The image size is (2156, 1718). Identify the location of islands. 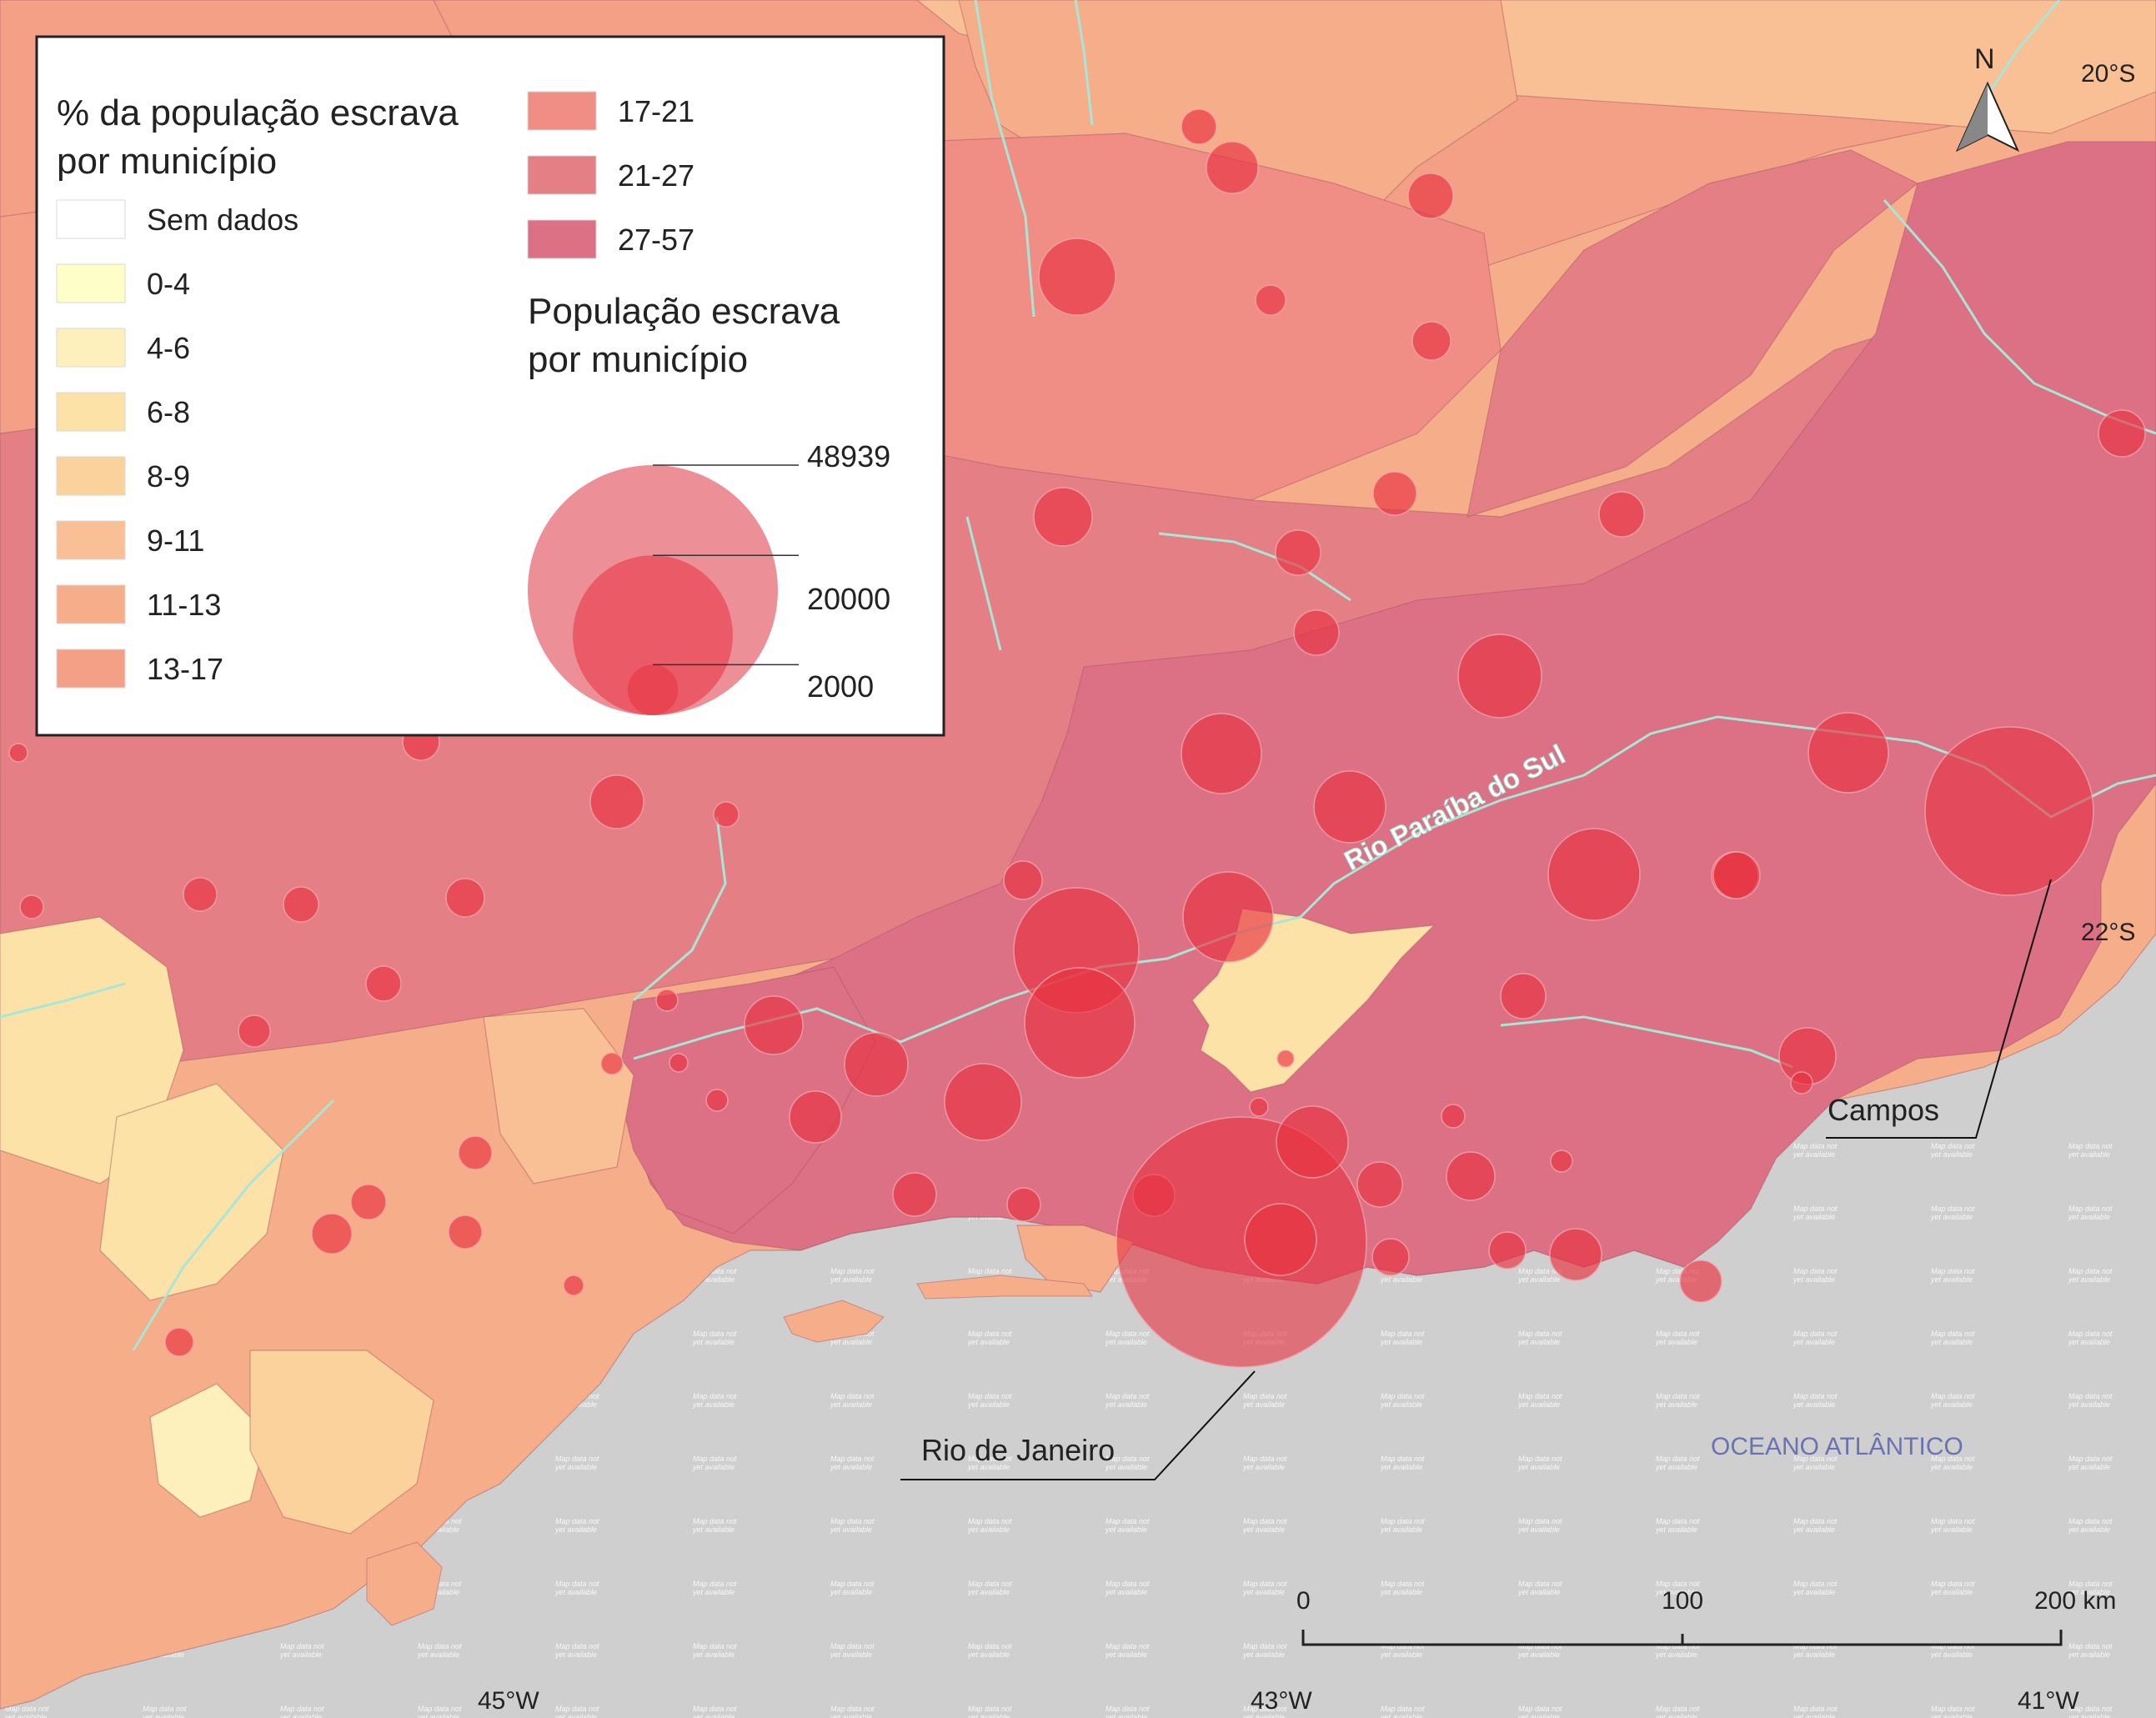
(729, 1450).